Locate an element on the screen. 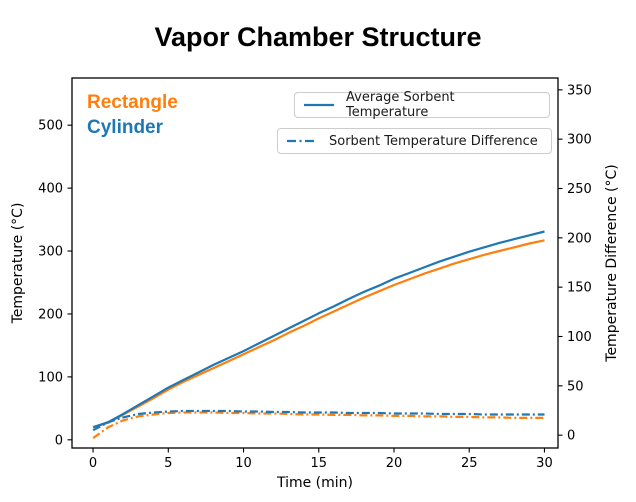 The height and width of the screenshot is (502, 636). series-cylinder-sorbent-temperature-difference is located at coordinates (318, 420).